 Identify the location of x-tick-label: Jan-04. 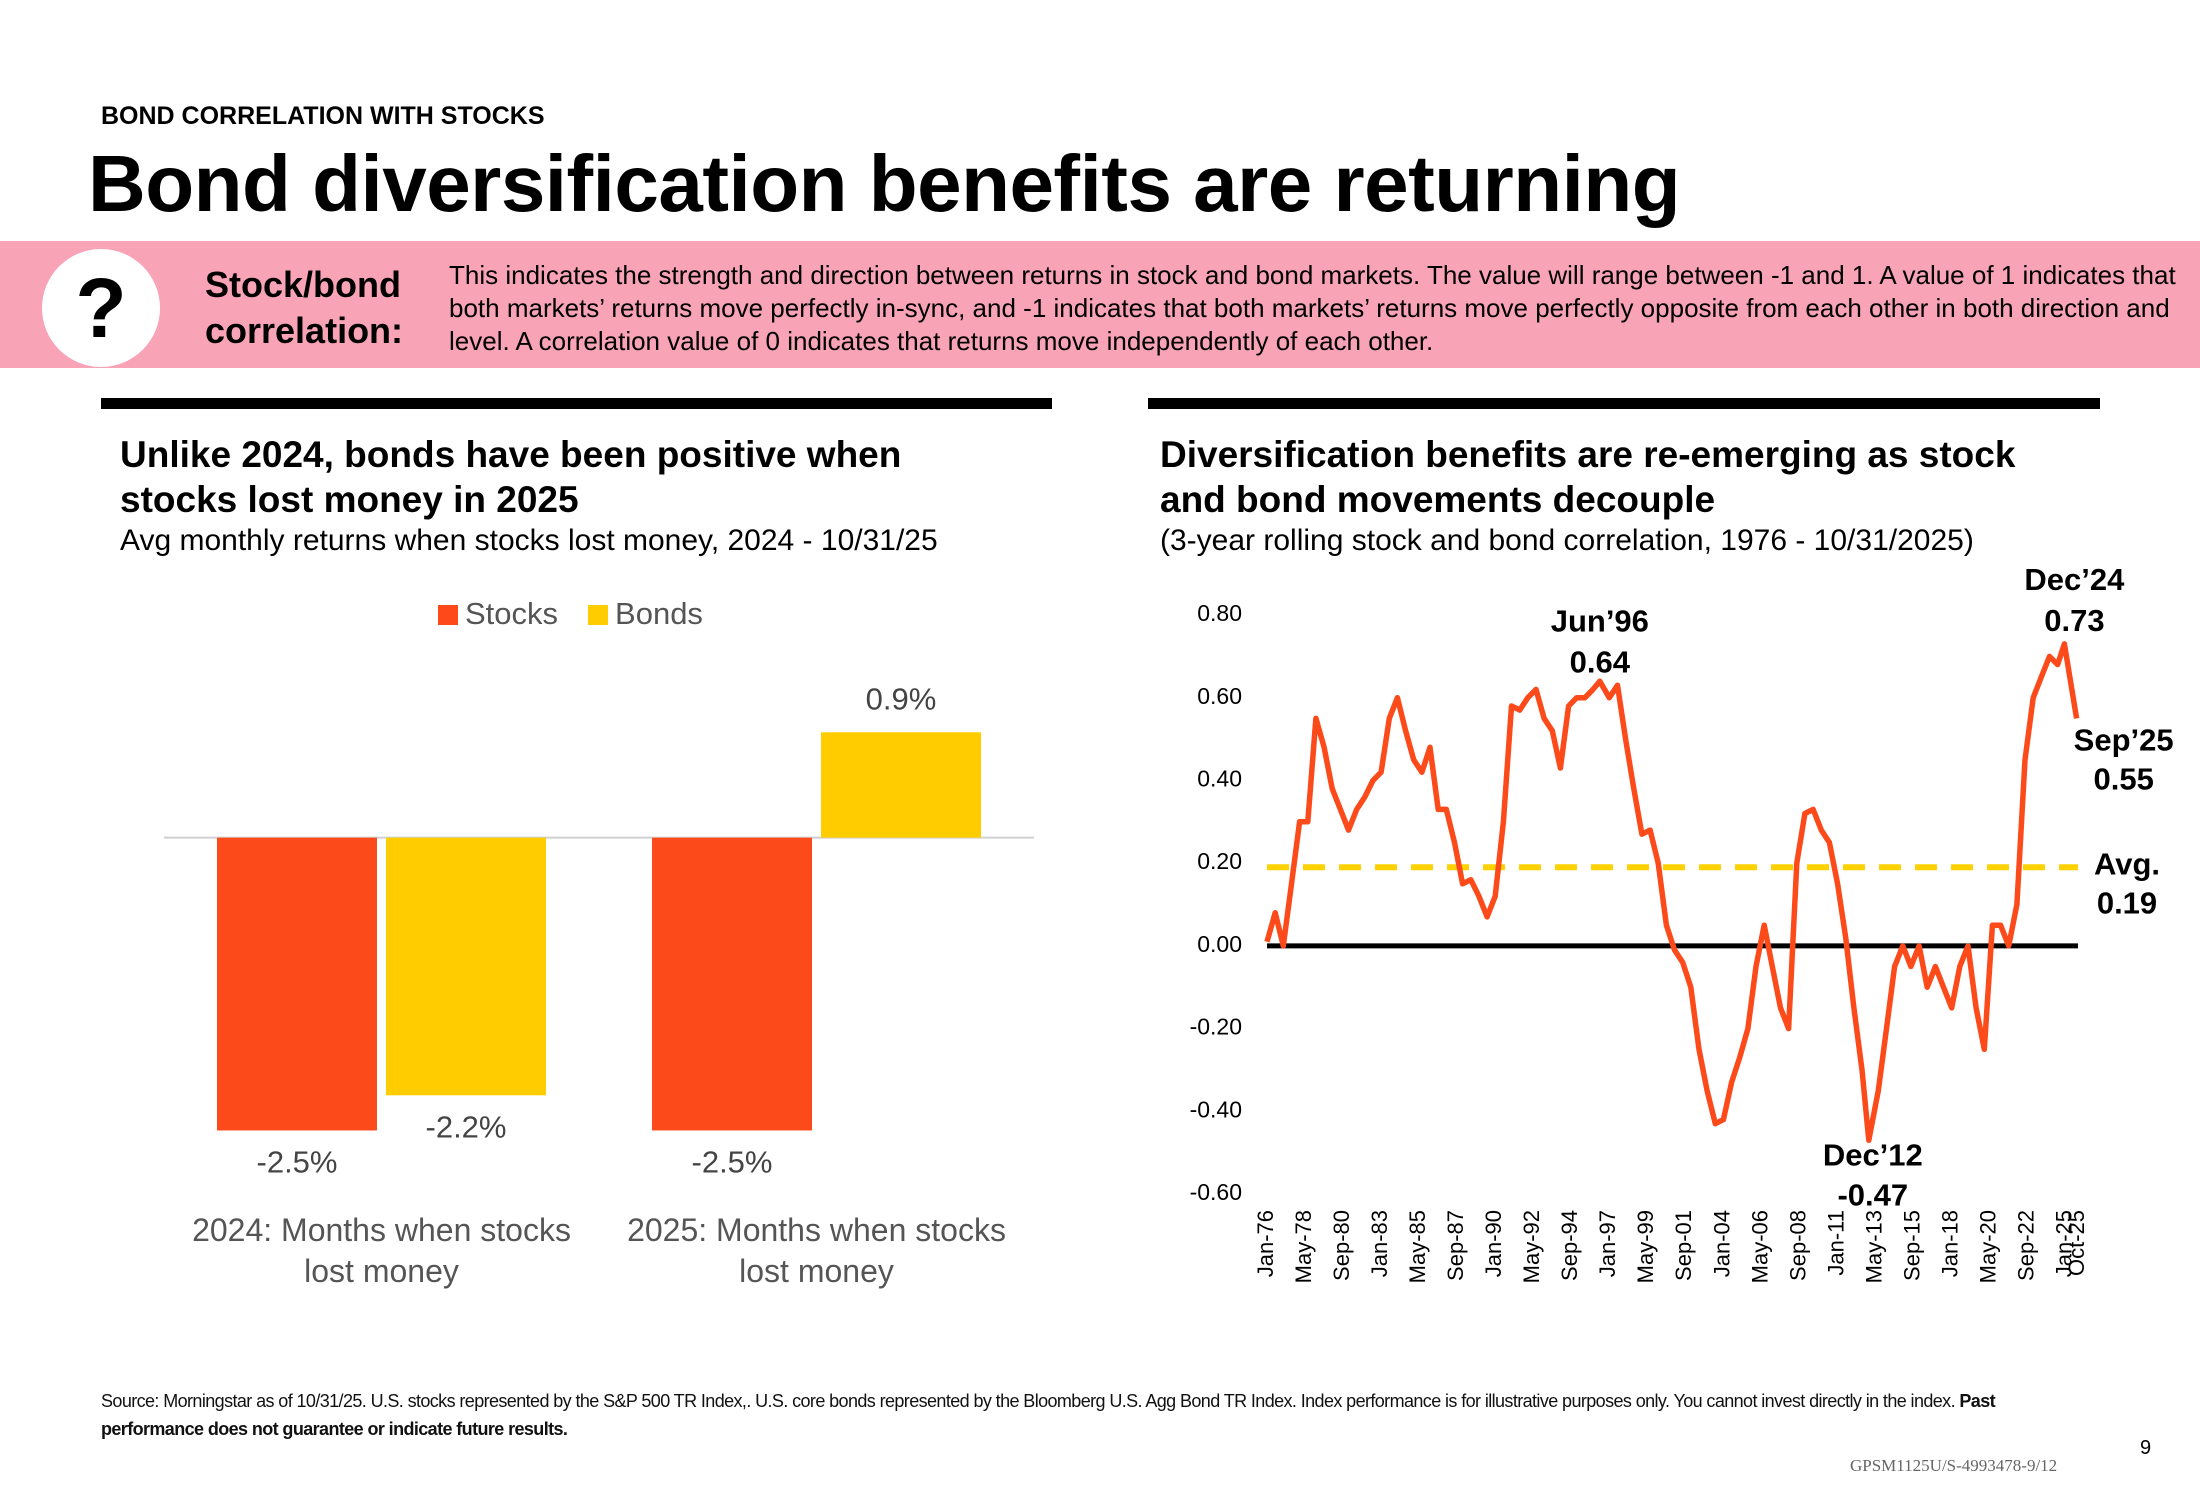
(1721, 1243).